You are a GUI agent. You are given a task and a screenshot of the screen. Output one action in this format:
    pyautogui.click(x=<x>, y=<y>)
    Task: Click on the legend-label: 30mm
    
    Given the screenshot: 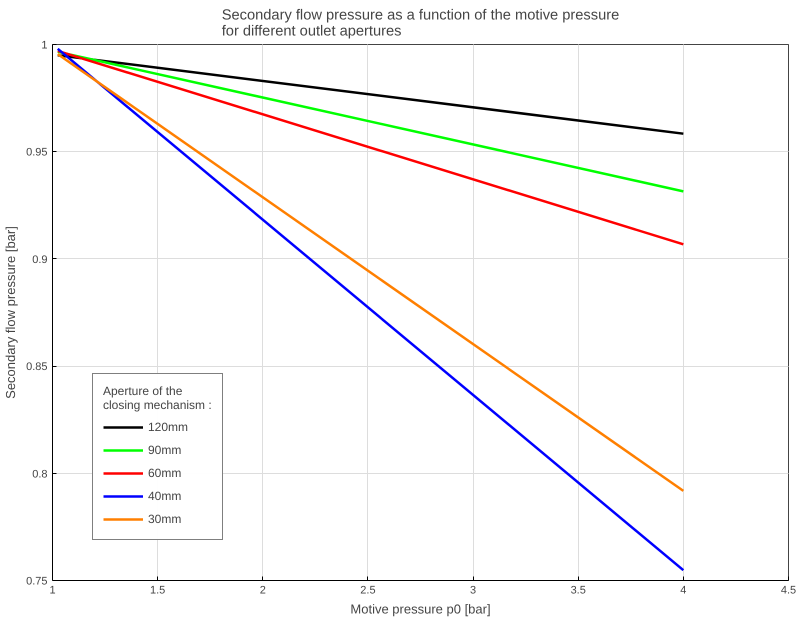 What is the action you would take?
    pyautogui.click(x=165, y=519)
    